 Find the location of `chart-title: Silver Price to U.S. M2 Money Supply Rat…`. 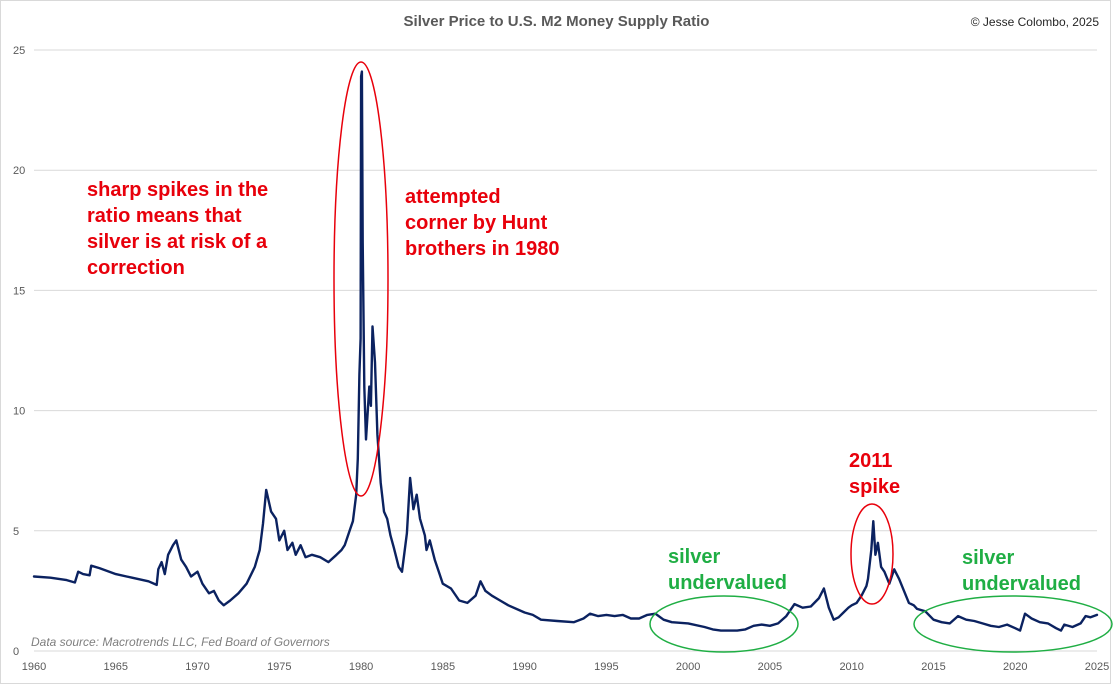

chart-title: Silver Price to U.S. M2 Money Supply Rat… is located at coordinates (556, 21).